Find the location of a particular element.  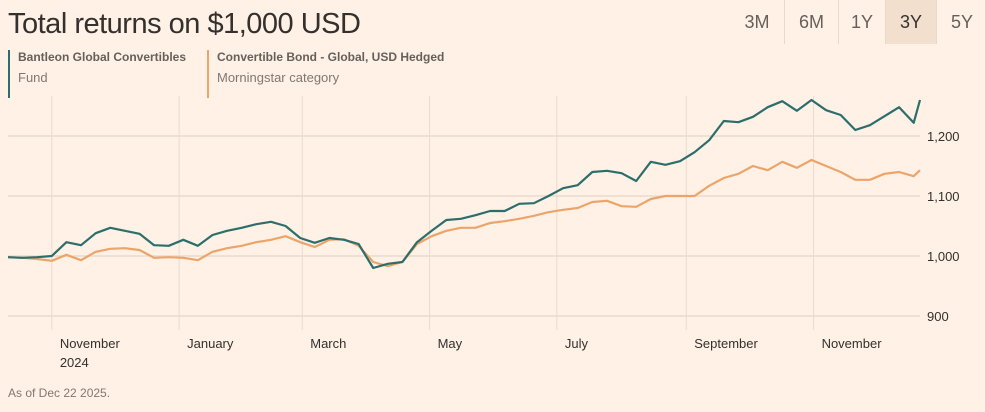

chart-title: Total returns on $1,000 USD is located at coordinates (184, 24).